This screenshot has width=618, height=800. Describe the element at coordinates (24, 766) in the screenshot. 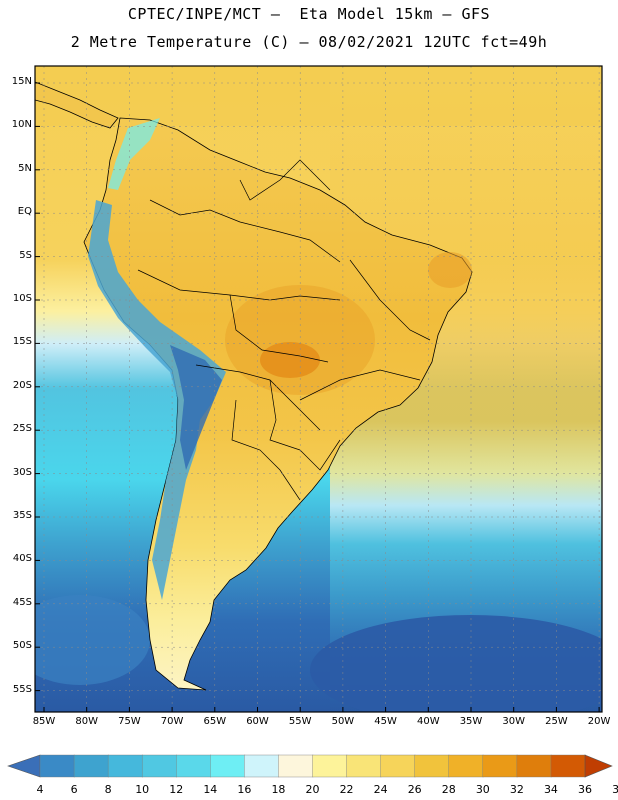

I see `colorbar-arrow-low` at that location.